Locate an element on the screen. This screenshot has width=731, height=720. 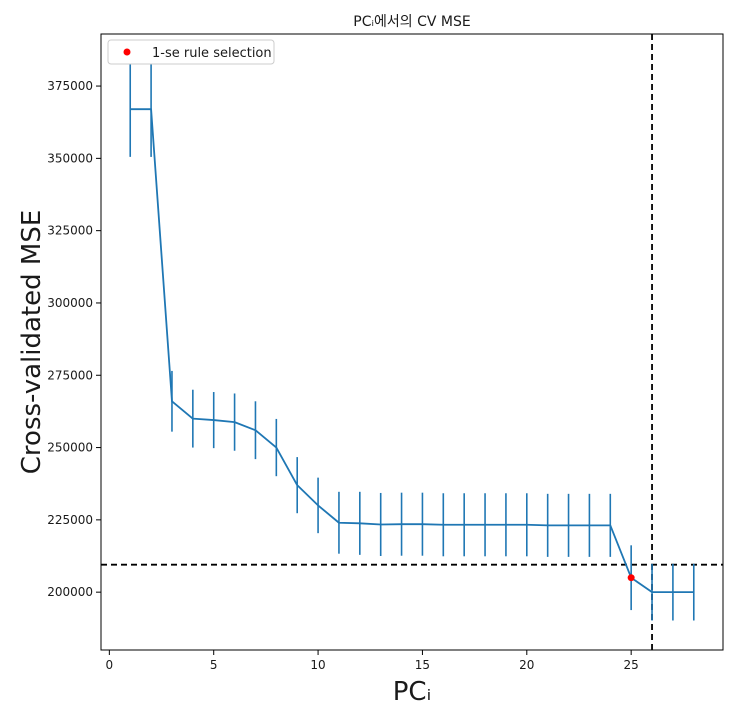
x-axis-ticks: 0 5 10 15 20 25 is located at coordinates (372, 661).